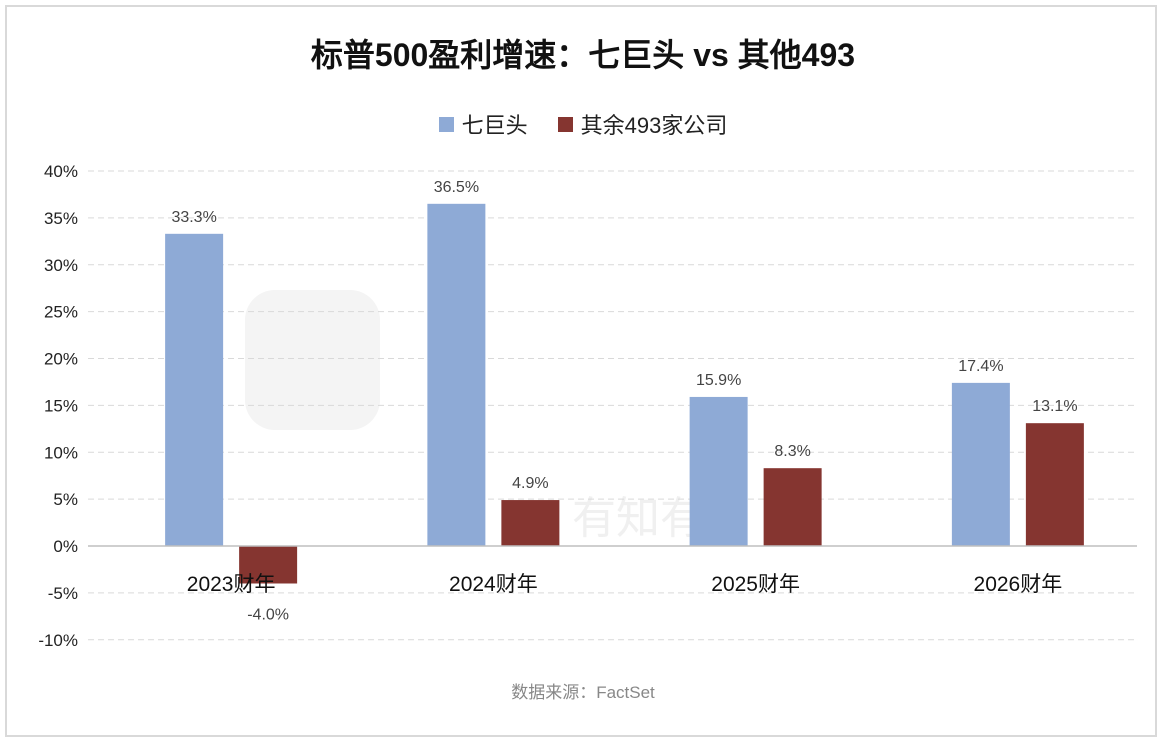  What do you see at coordinates (494, 125) in the screenshot?
I see `legend-label-series1: 七巨头` at bounding box center [494, 125].